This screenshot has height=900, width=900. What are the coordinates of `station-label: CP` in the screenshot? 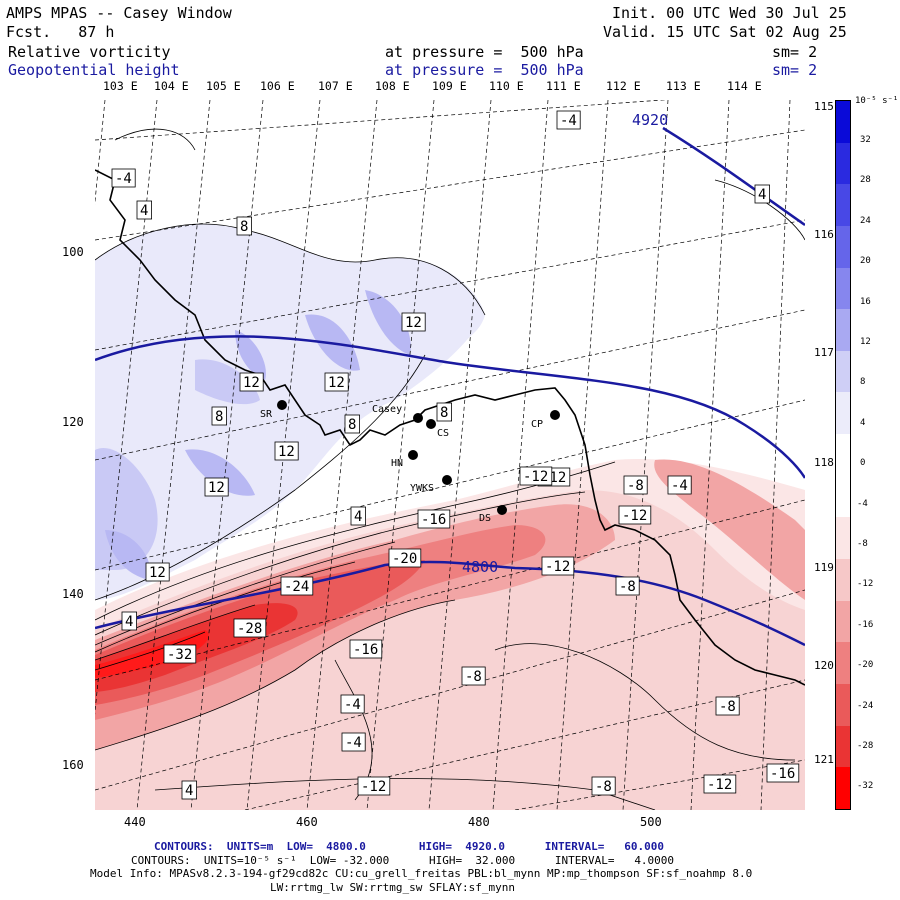 It's located at (537, 424).